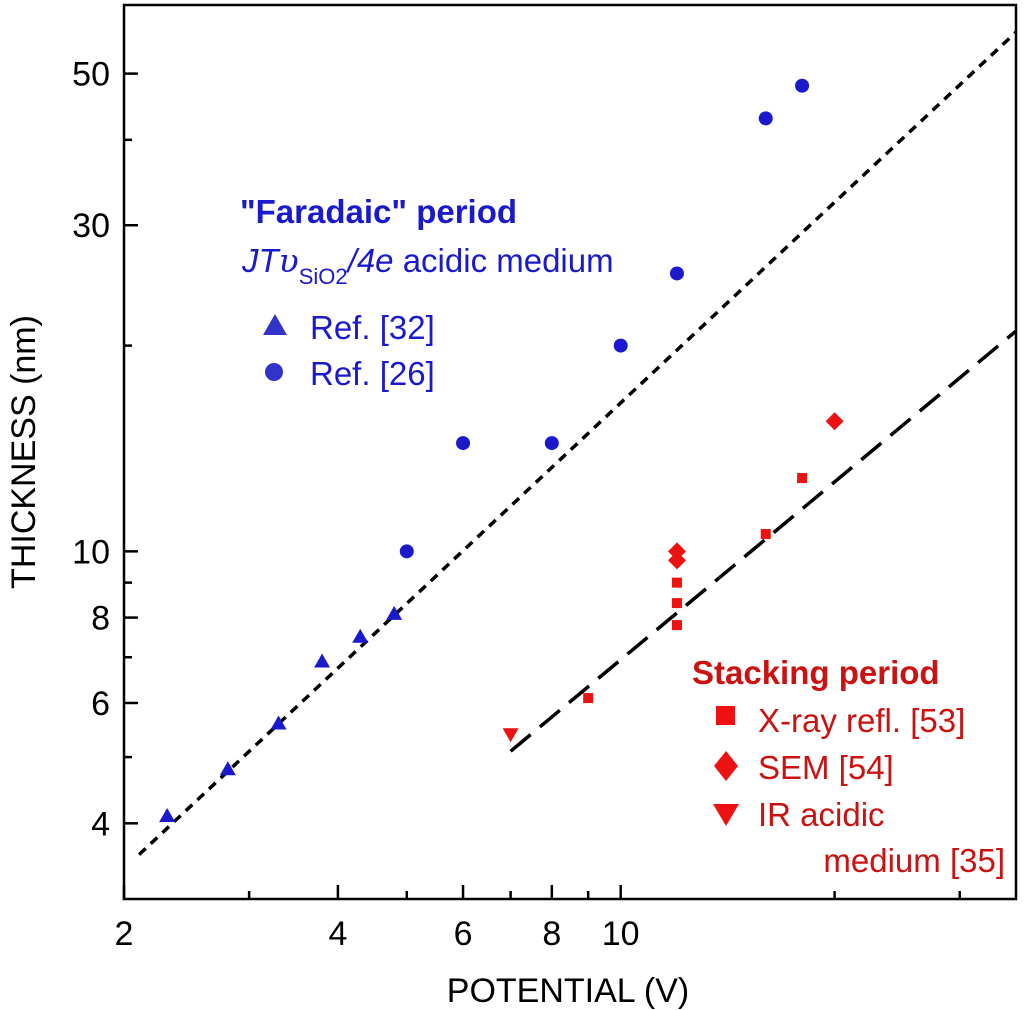 The height and width of the screenshot is (1010, 1024). Describe the element at coordinates (100, 824) in the screenshot. I see `y-tick-label: 4` at that location.